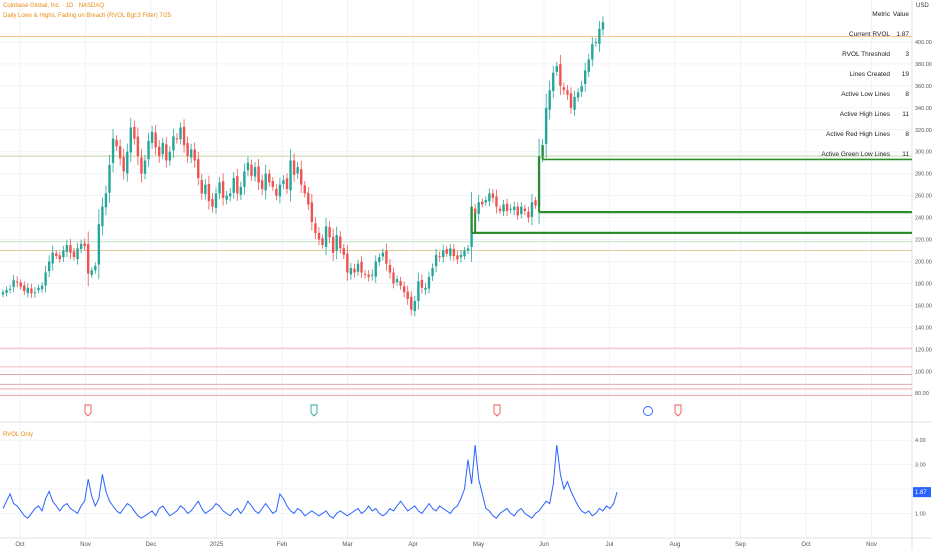  What do you see at coordinates (675, 545) in the screenshot?
I see `time-axis-tick-label: Aug` at bounding box center [675, 545].